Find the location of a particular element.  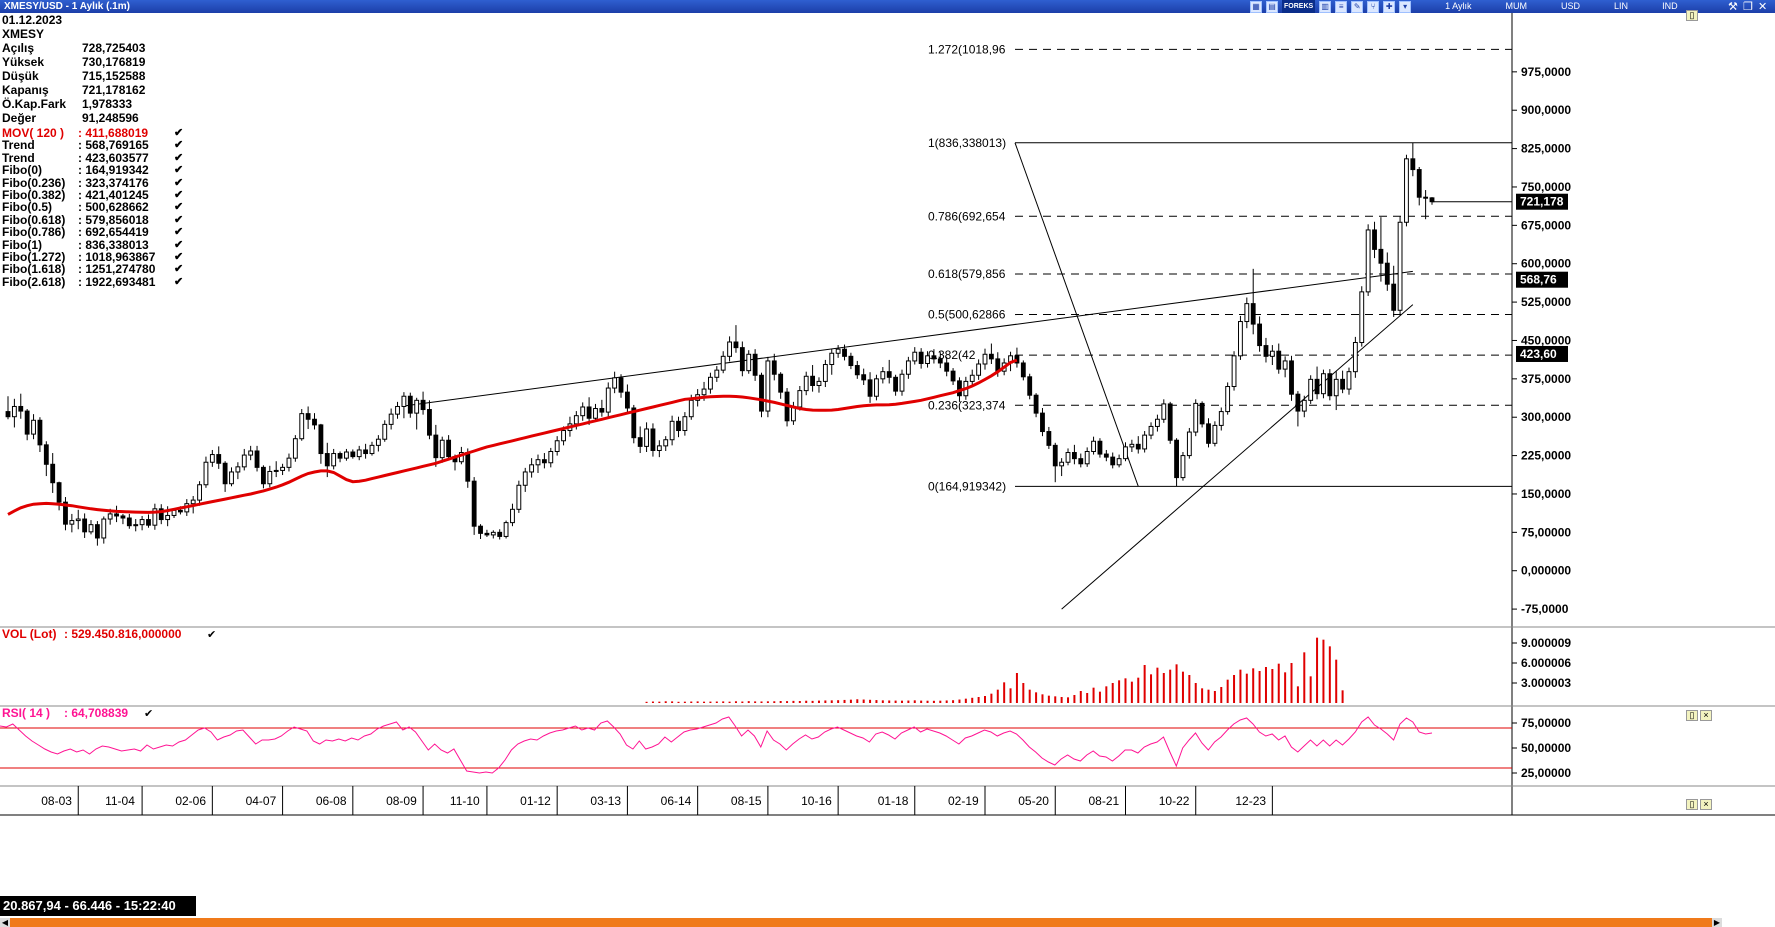

rsi-restore-icon: ▯ is located at coordinates (1692, 804).